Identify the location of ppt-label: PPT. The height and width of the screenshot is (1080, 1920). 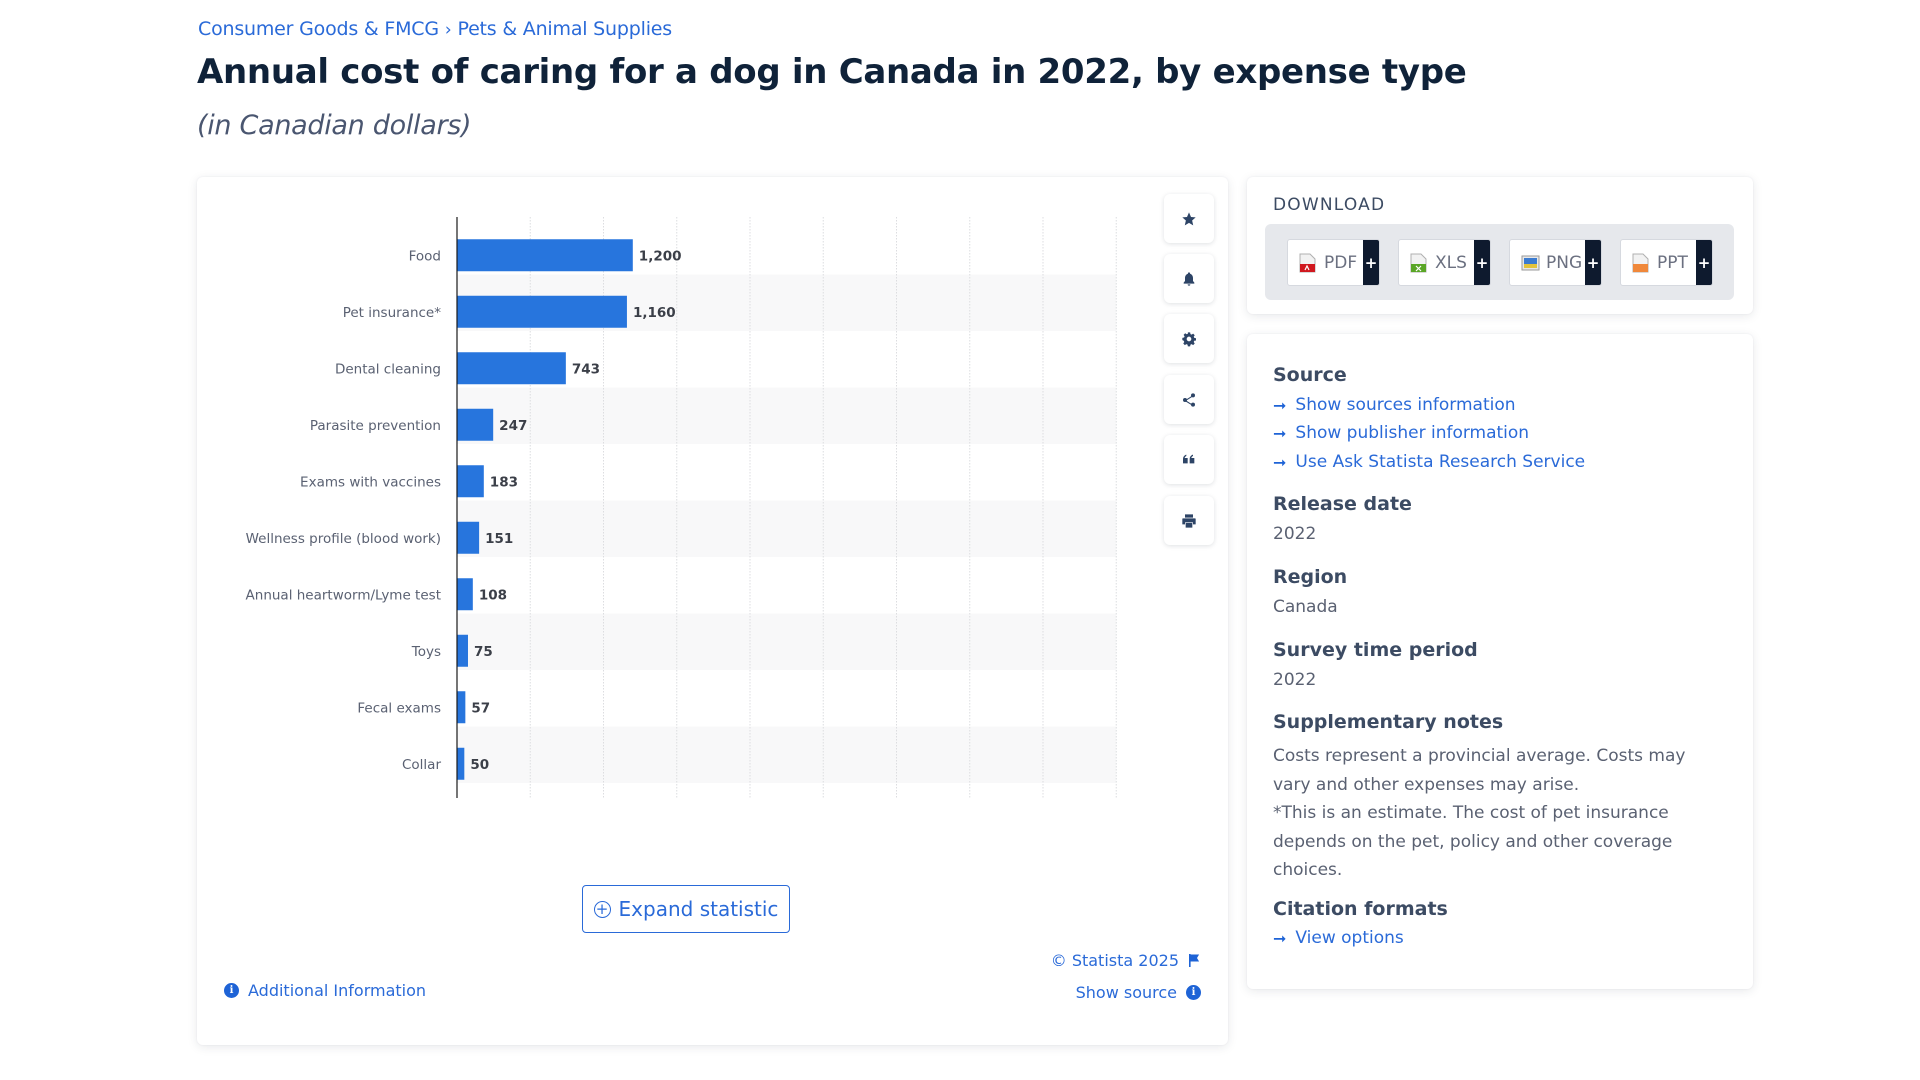
(1672, 262).